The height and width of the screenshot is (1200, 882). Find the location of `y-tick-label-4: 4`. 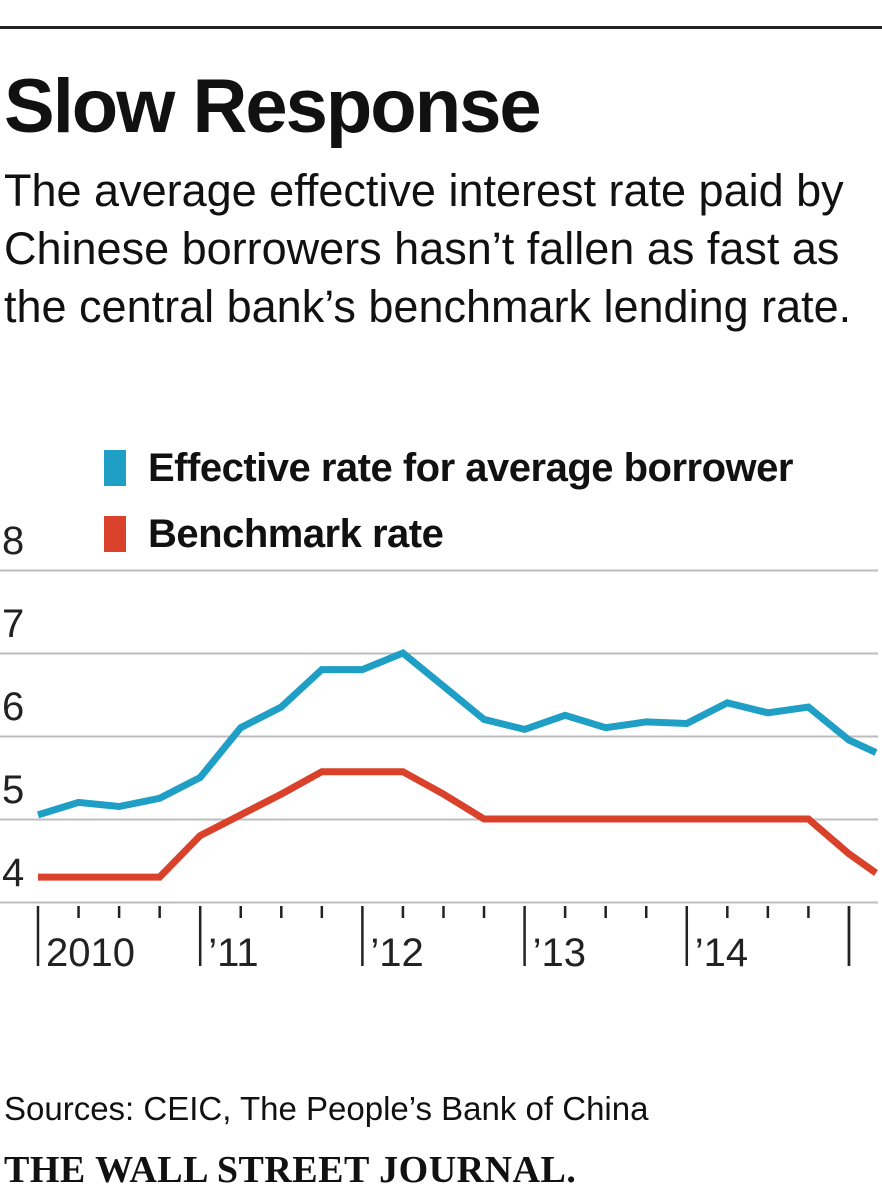

y-tick-label-4: 4 is located at coordinates (13, 873).